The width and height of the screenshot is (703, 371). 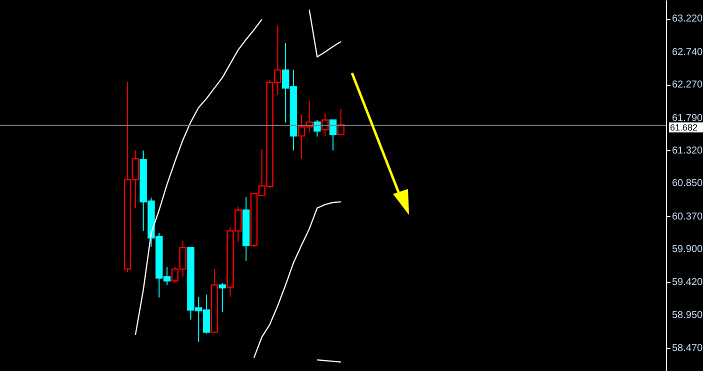 What do you see at coordinates (687, 282) in the screenshot?
I see `y-tick-label: 59.420` at bounding box center [687, 282].